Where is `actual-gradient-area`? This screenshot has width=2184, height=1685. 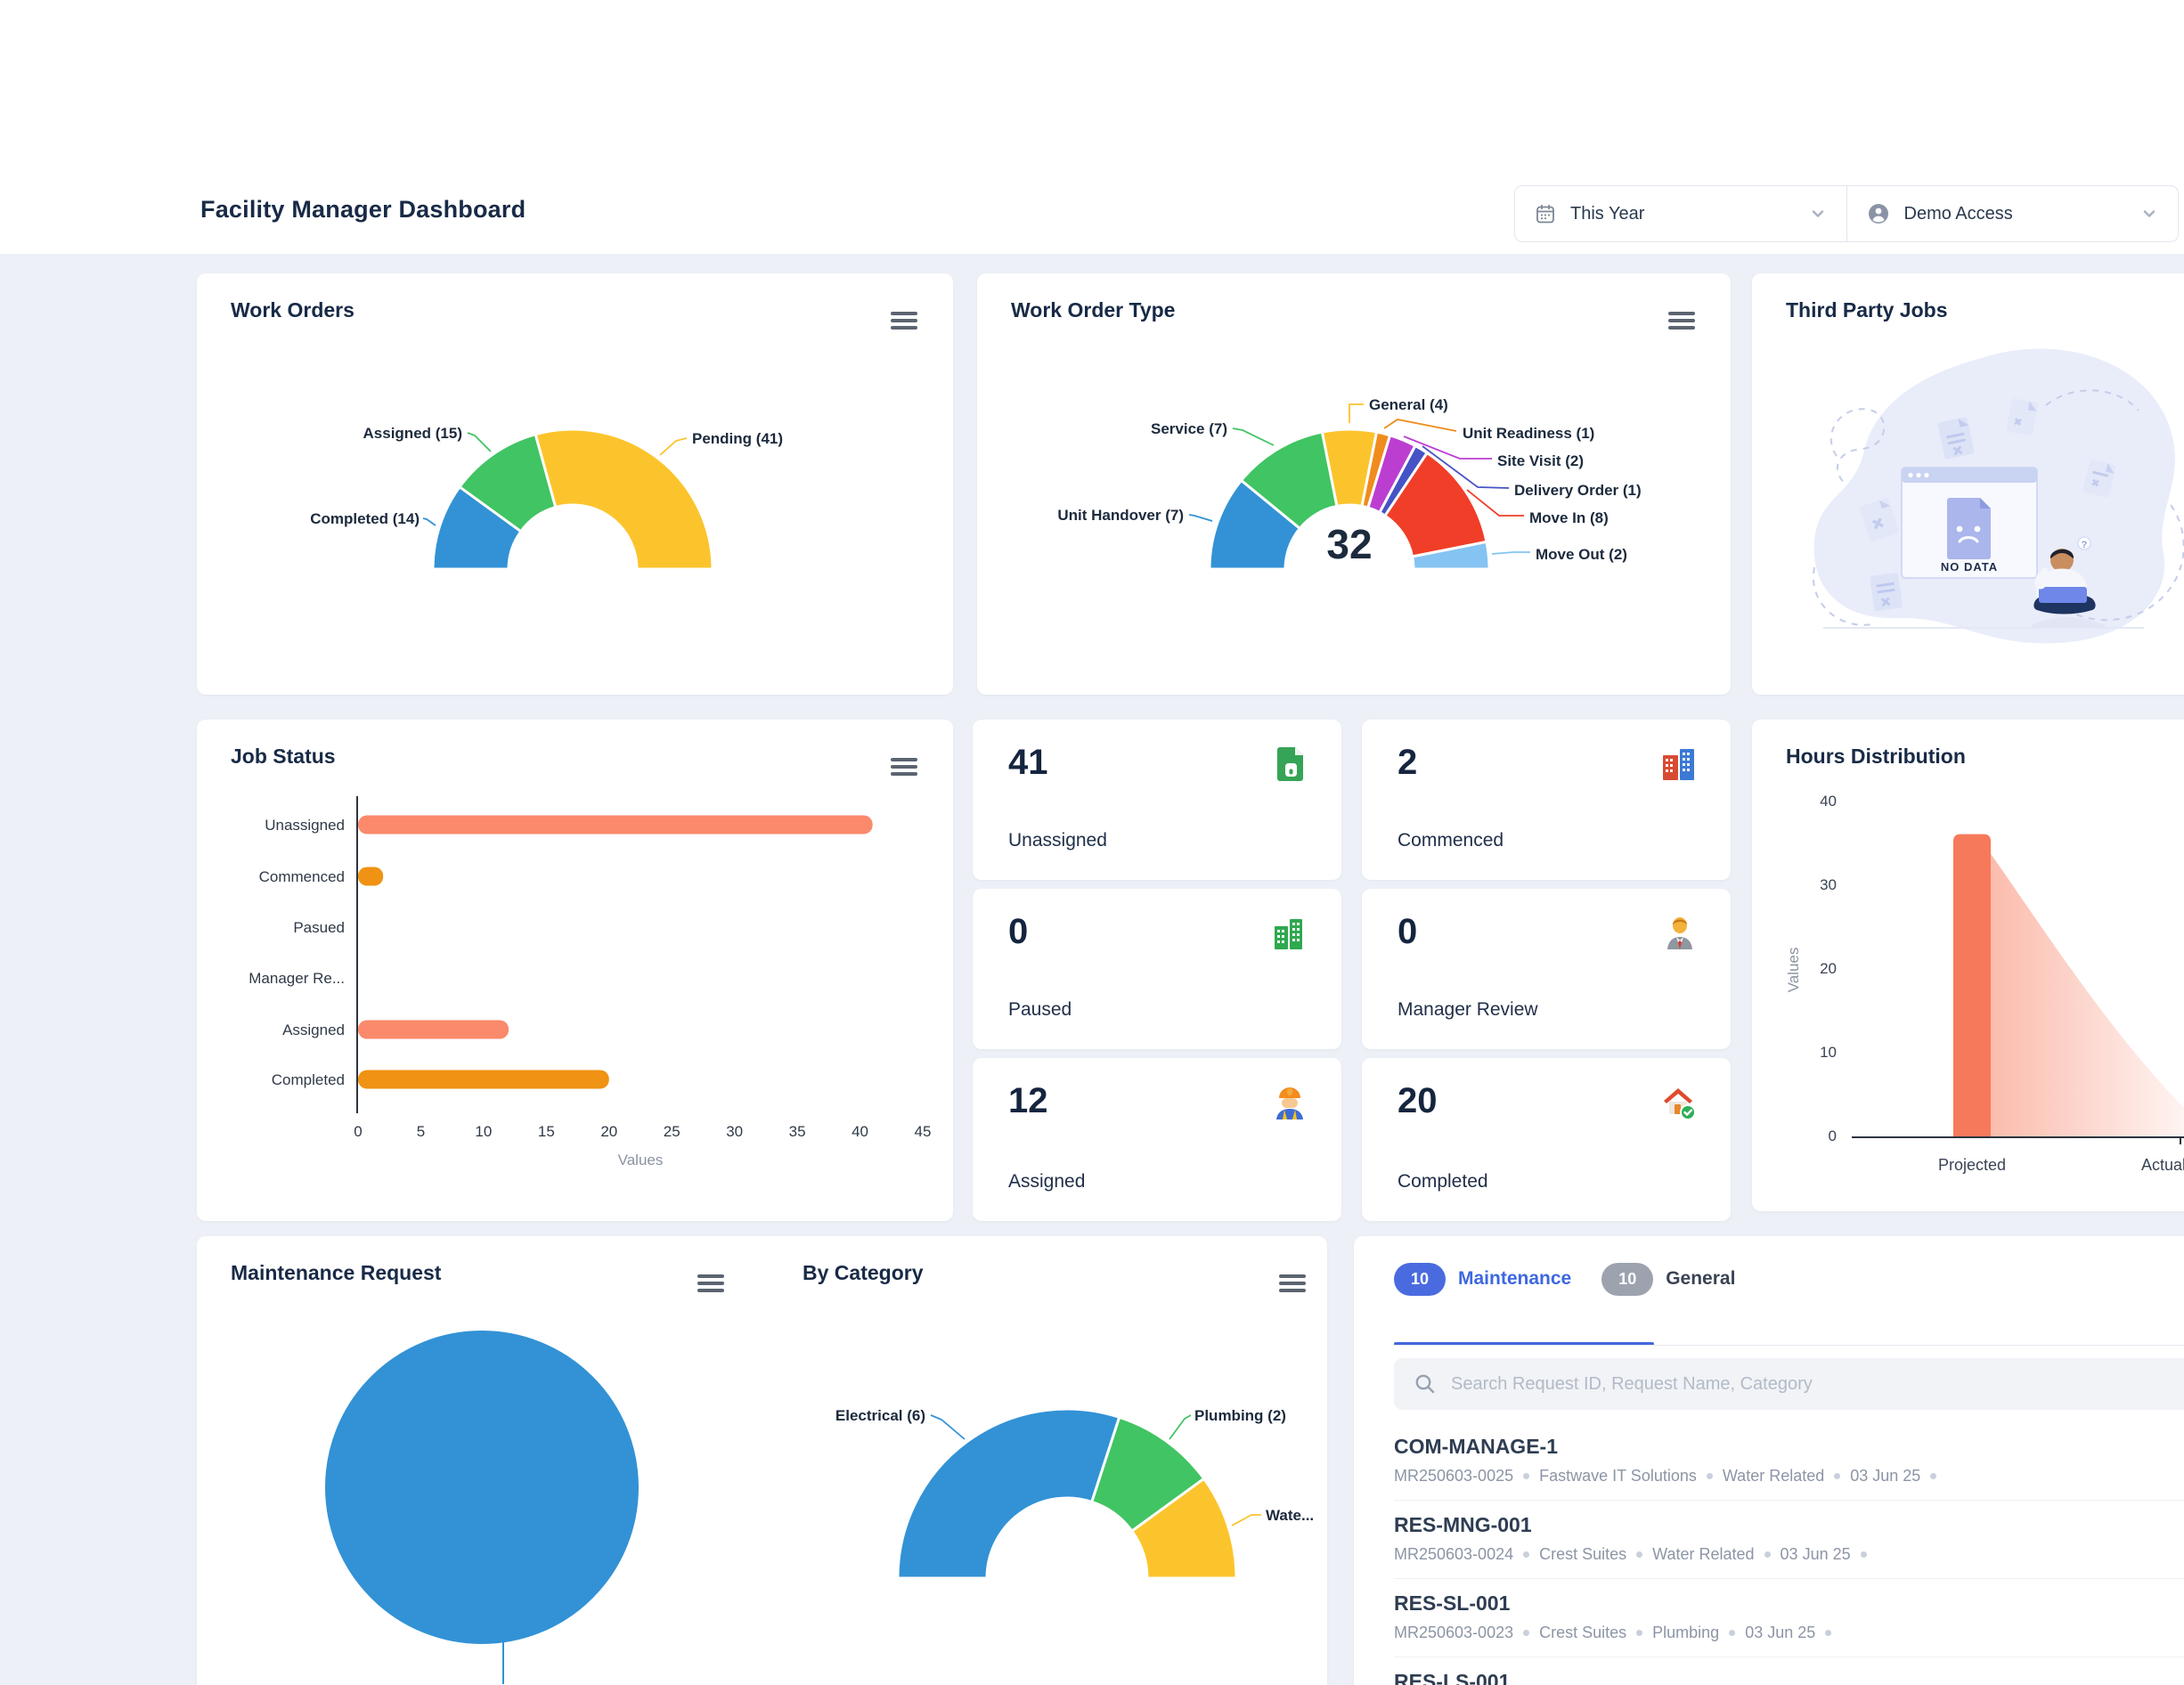 actual-gradient-area is located at coordinates (2087, 995).